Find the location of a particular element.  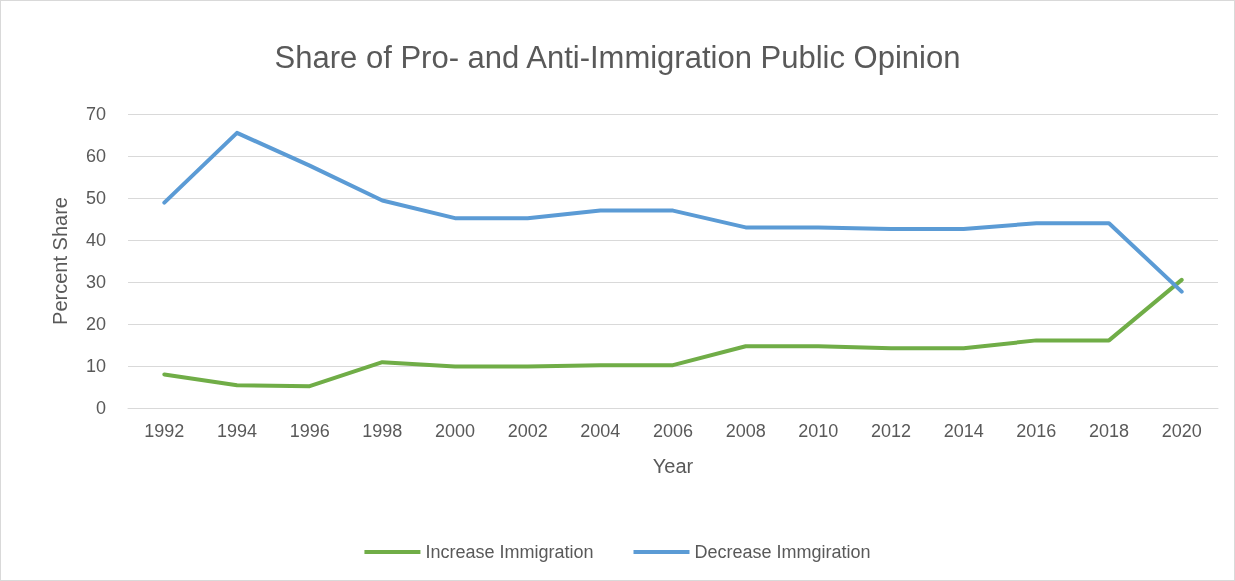

legend-label: Decrease Immgiration is located at coordinates (782, 552).